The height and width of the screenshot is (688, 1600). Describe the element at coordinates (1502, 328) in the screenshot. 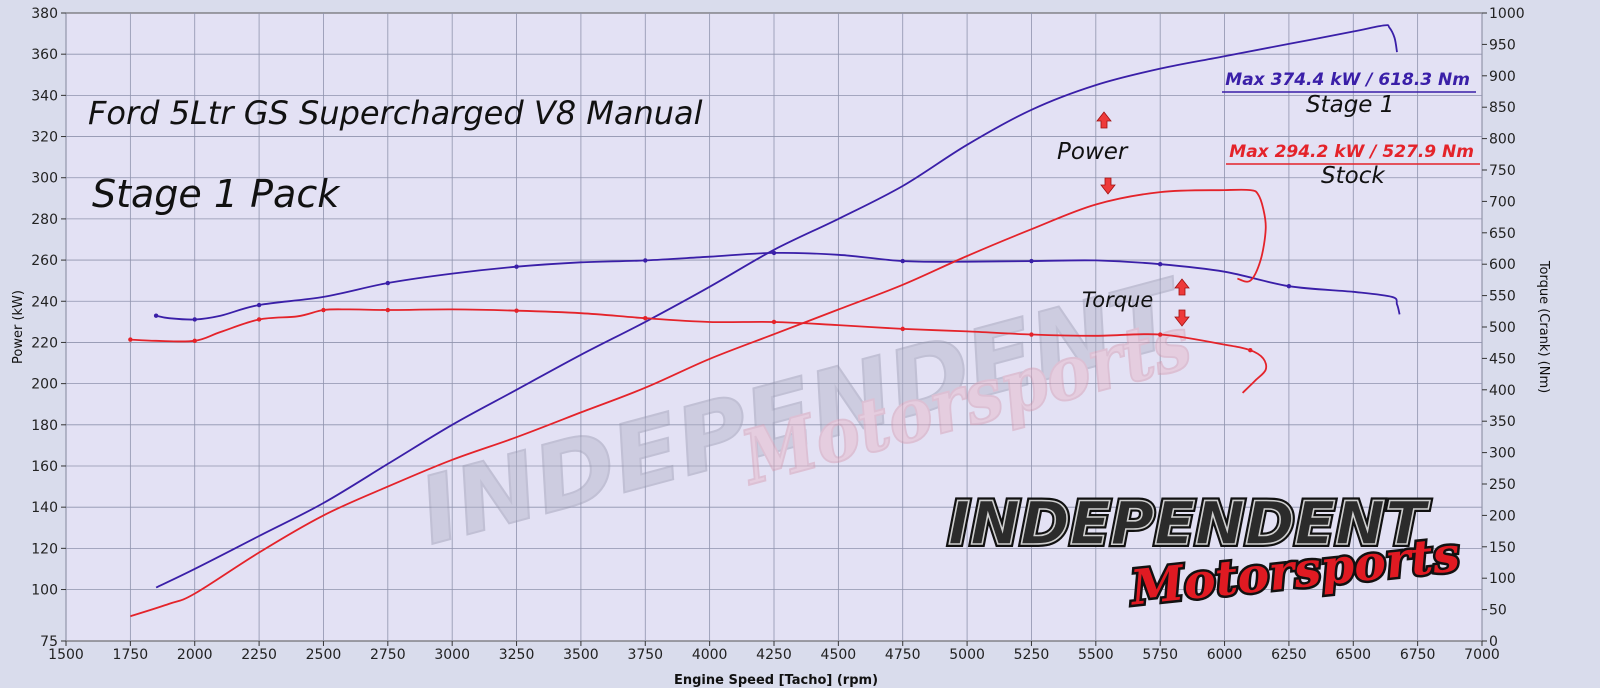

I see `y2-tick-label: 500` at that location.